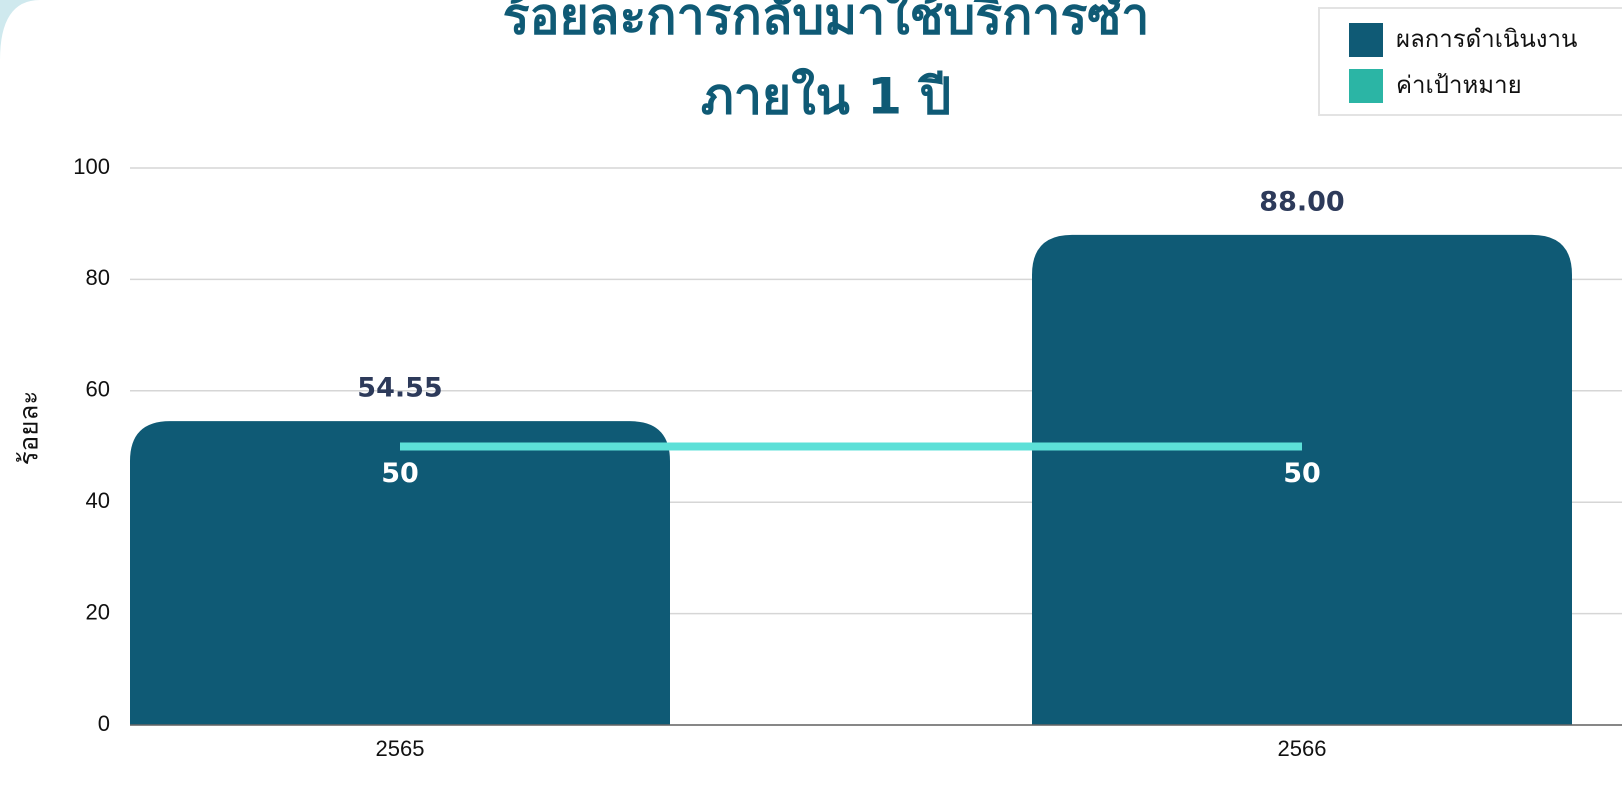  I want to click on y-tick-label: 40, so click(98, 500).